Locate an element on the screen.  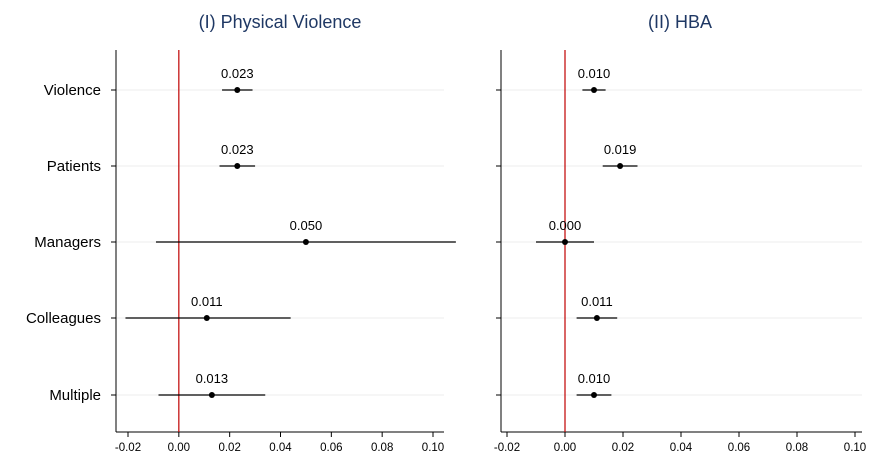
panel-title: (II) HBA is located at coordinates (680, 22).